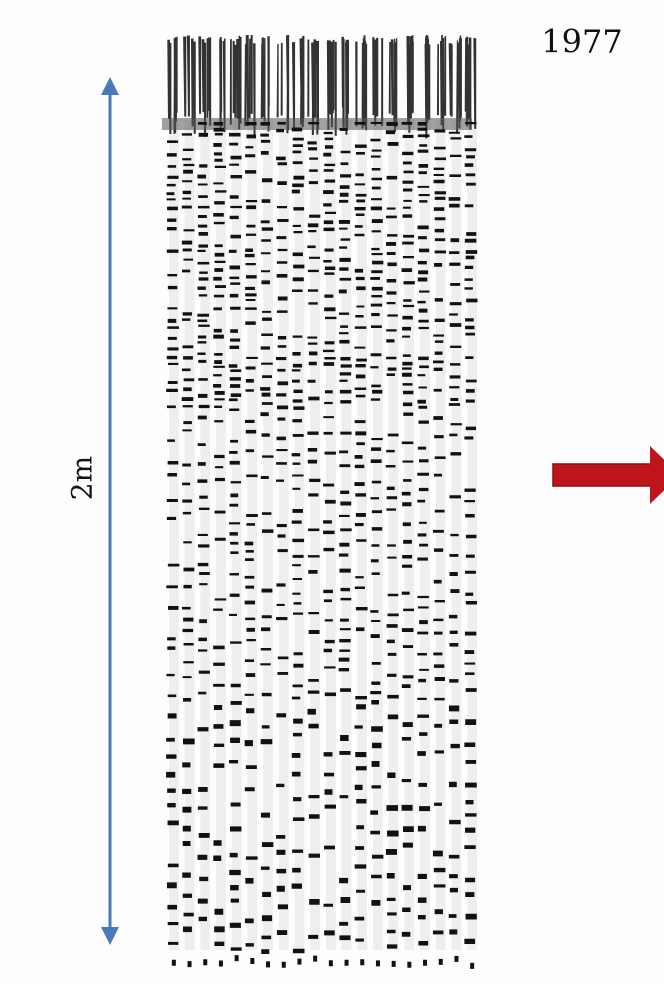  I want to click on year-label: 1977, so click(581, 42).